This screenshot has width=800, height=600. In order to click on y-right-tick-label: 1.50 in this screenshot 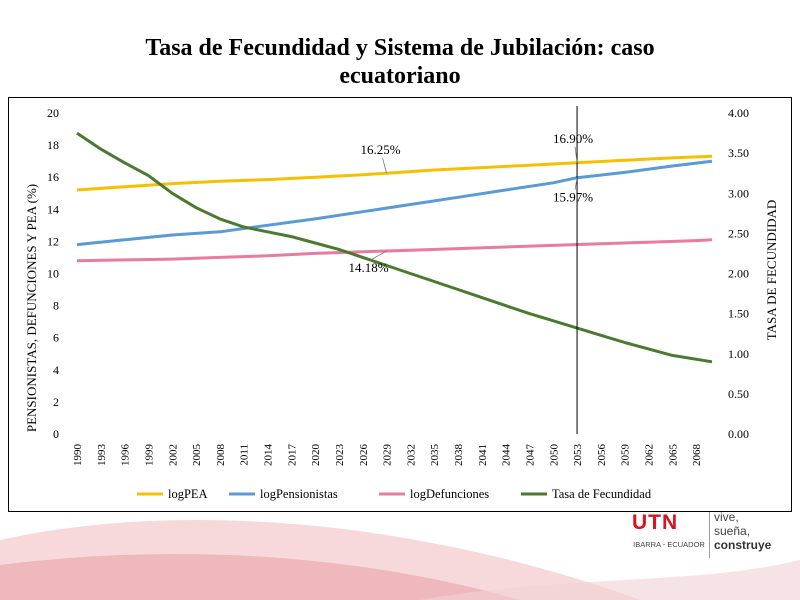, I will do `click(738, 314)`.